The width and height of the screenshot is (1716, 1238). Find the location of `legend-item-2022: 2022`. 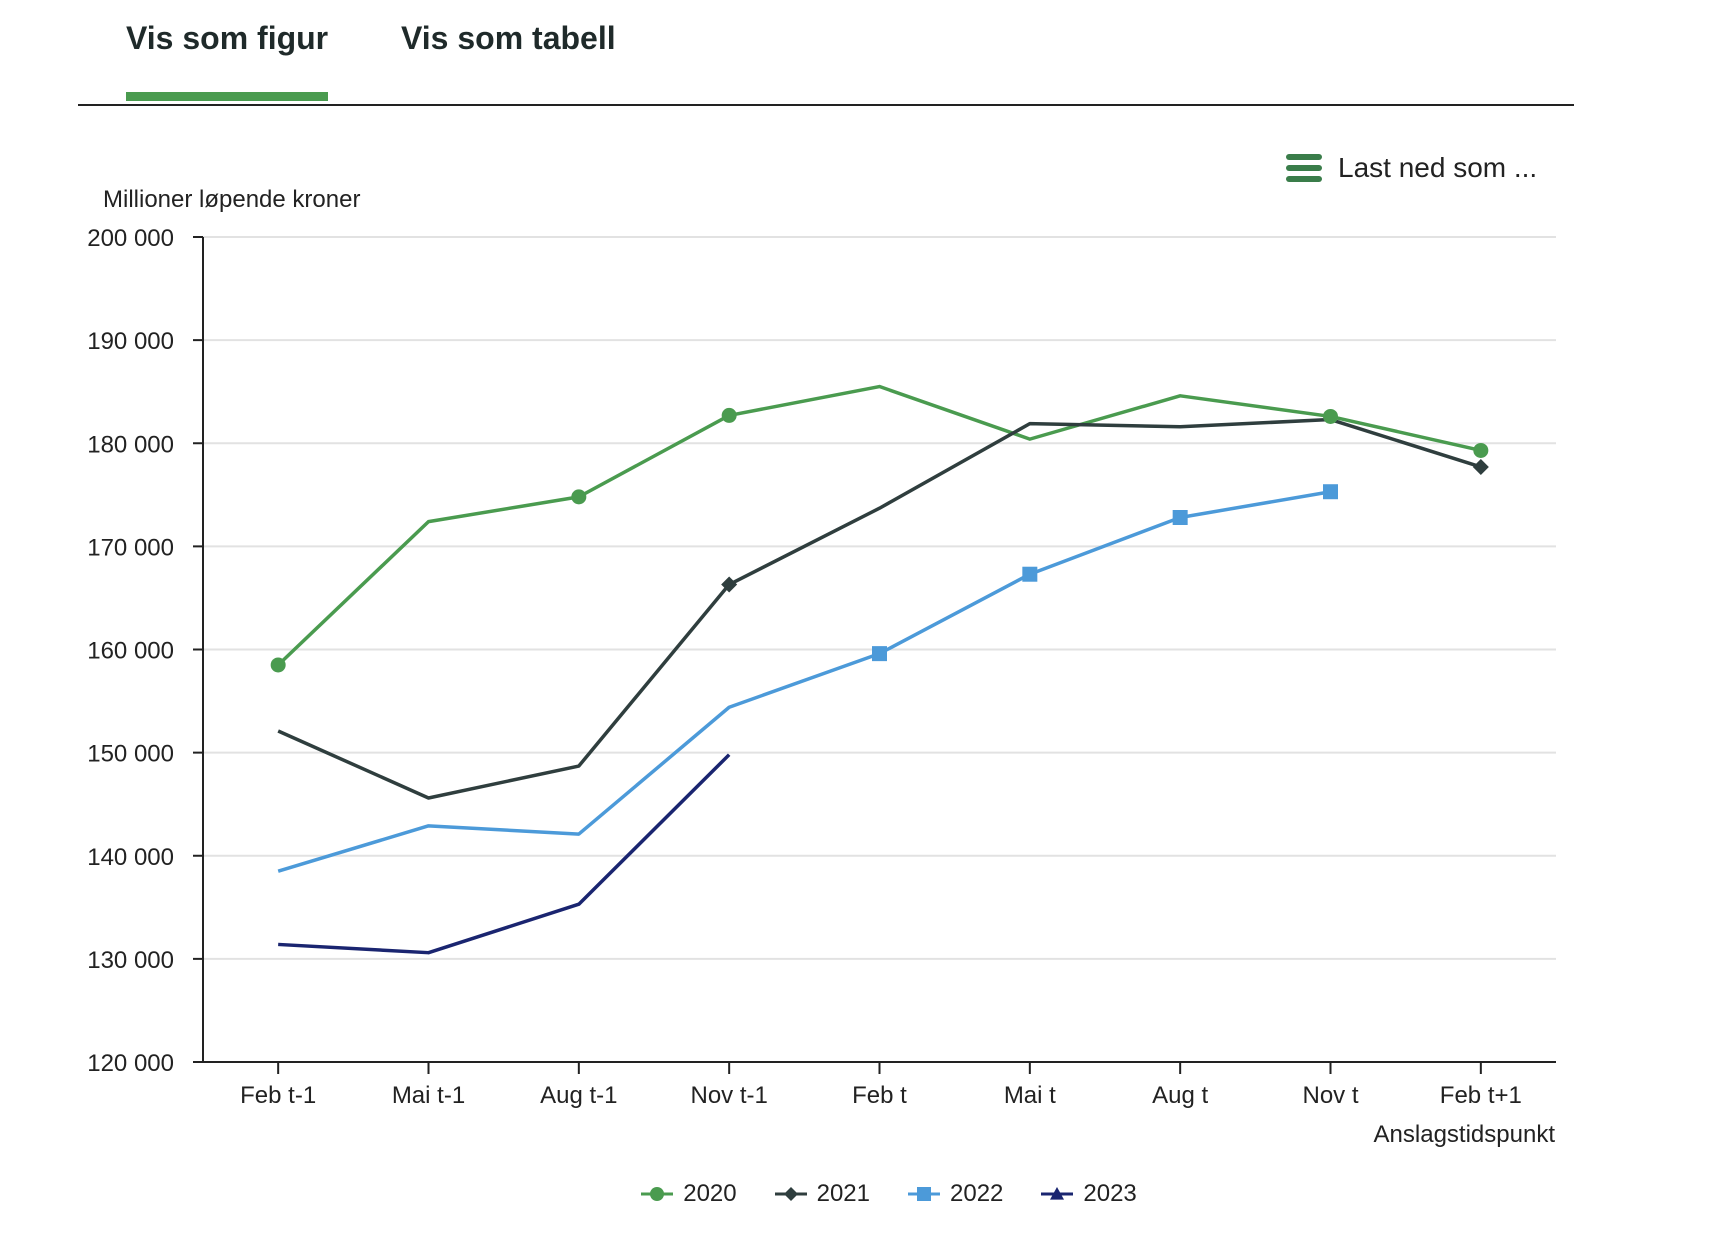

legend-item-2022: 2022 is located at coordinates (954, 1194).